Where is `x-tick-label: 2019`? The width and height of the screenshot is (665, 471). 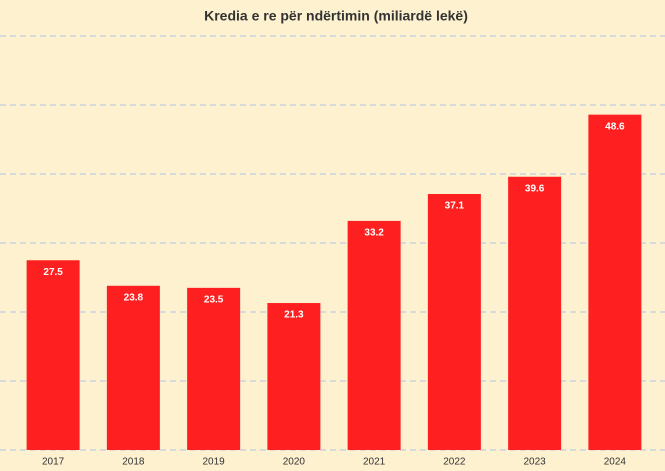 x-tick-label: 2019 is located at coordinates (214, 462).